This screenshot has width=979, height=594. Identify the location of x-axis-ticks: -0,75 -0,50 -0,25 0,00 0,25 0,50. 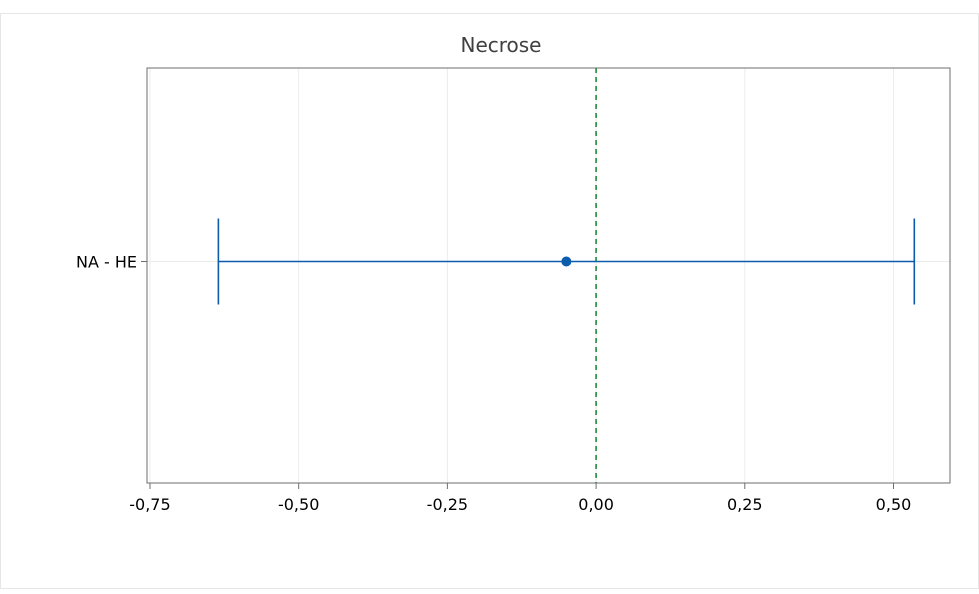
(520, 498).